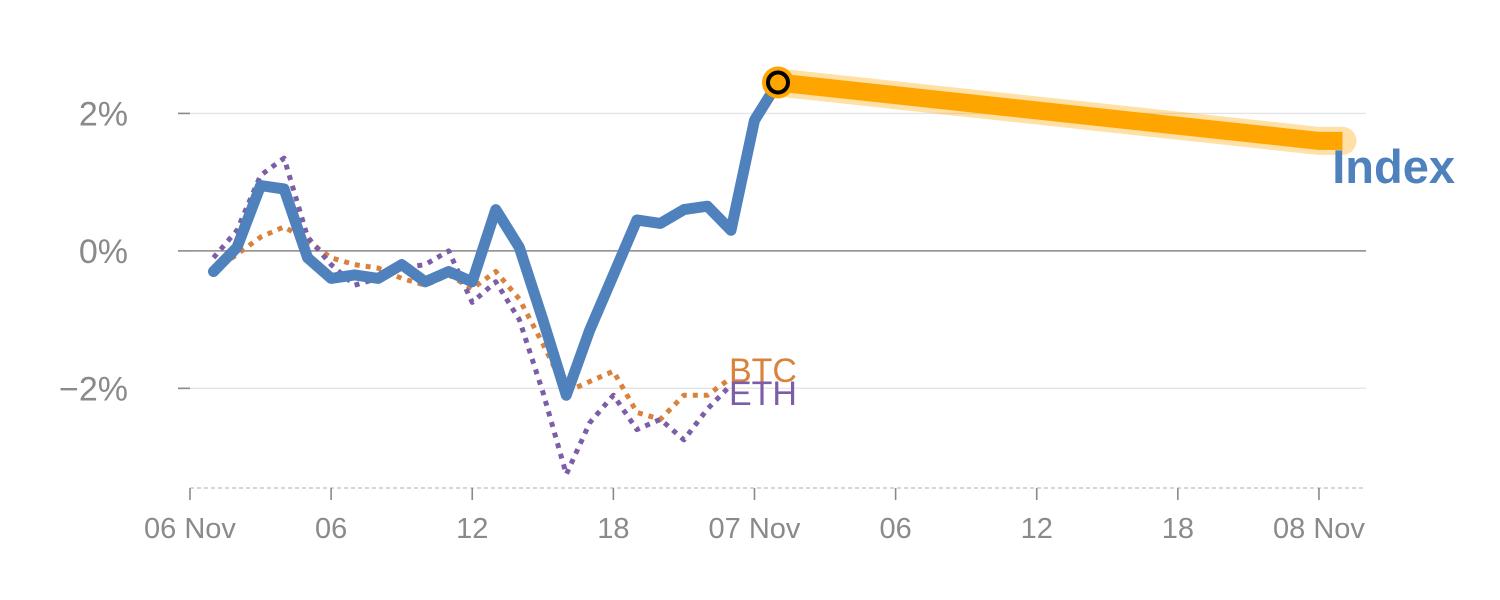  Describe the element at coordinates (763, 394) in the screenshot. I see `series-label-eth: ETH` at that location.